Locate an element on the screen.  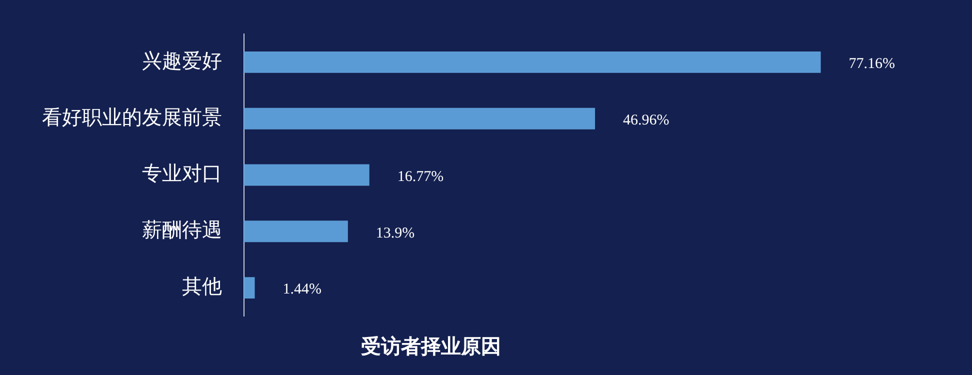
data-label: 77.16% is located at coordinates (872, 64).